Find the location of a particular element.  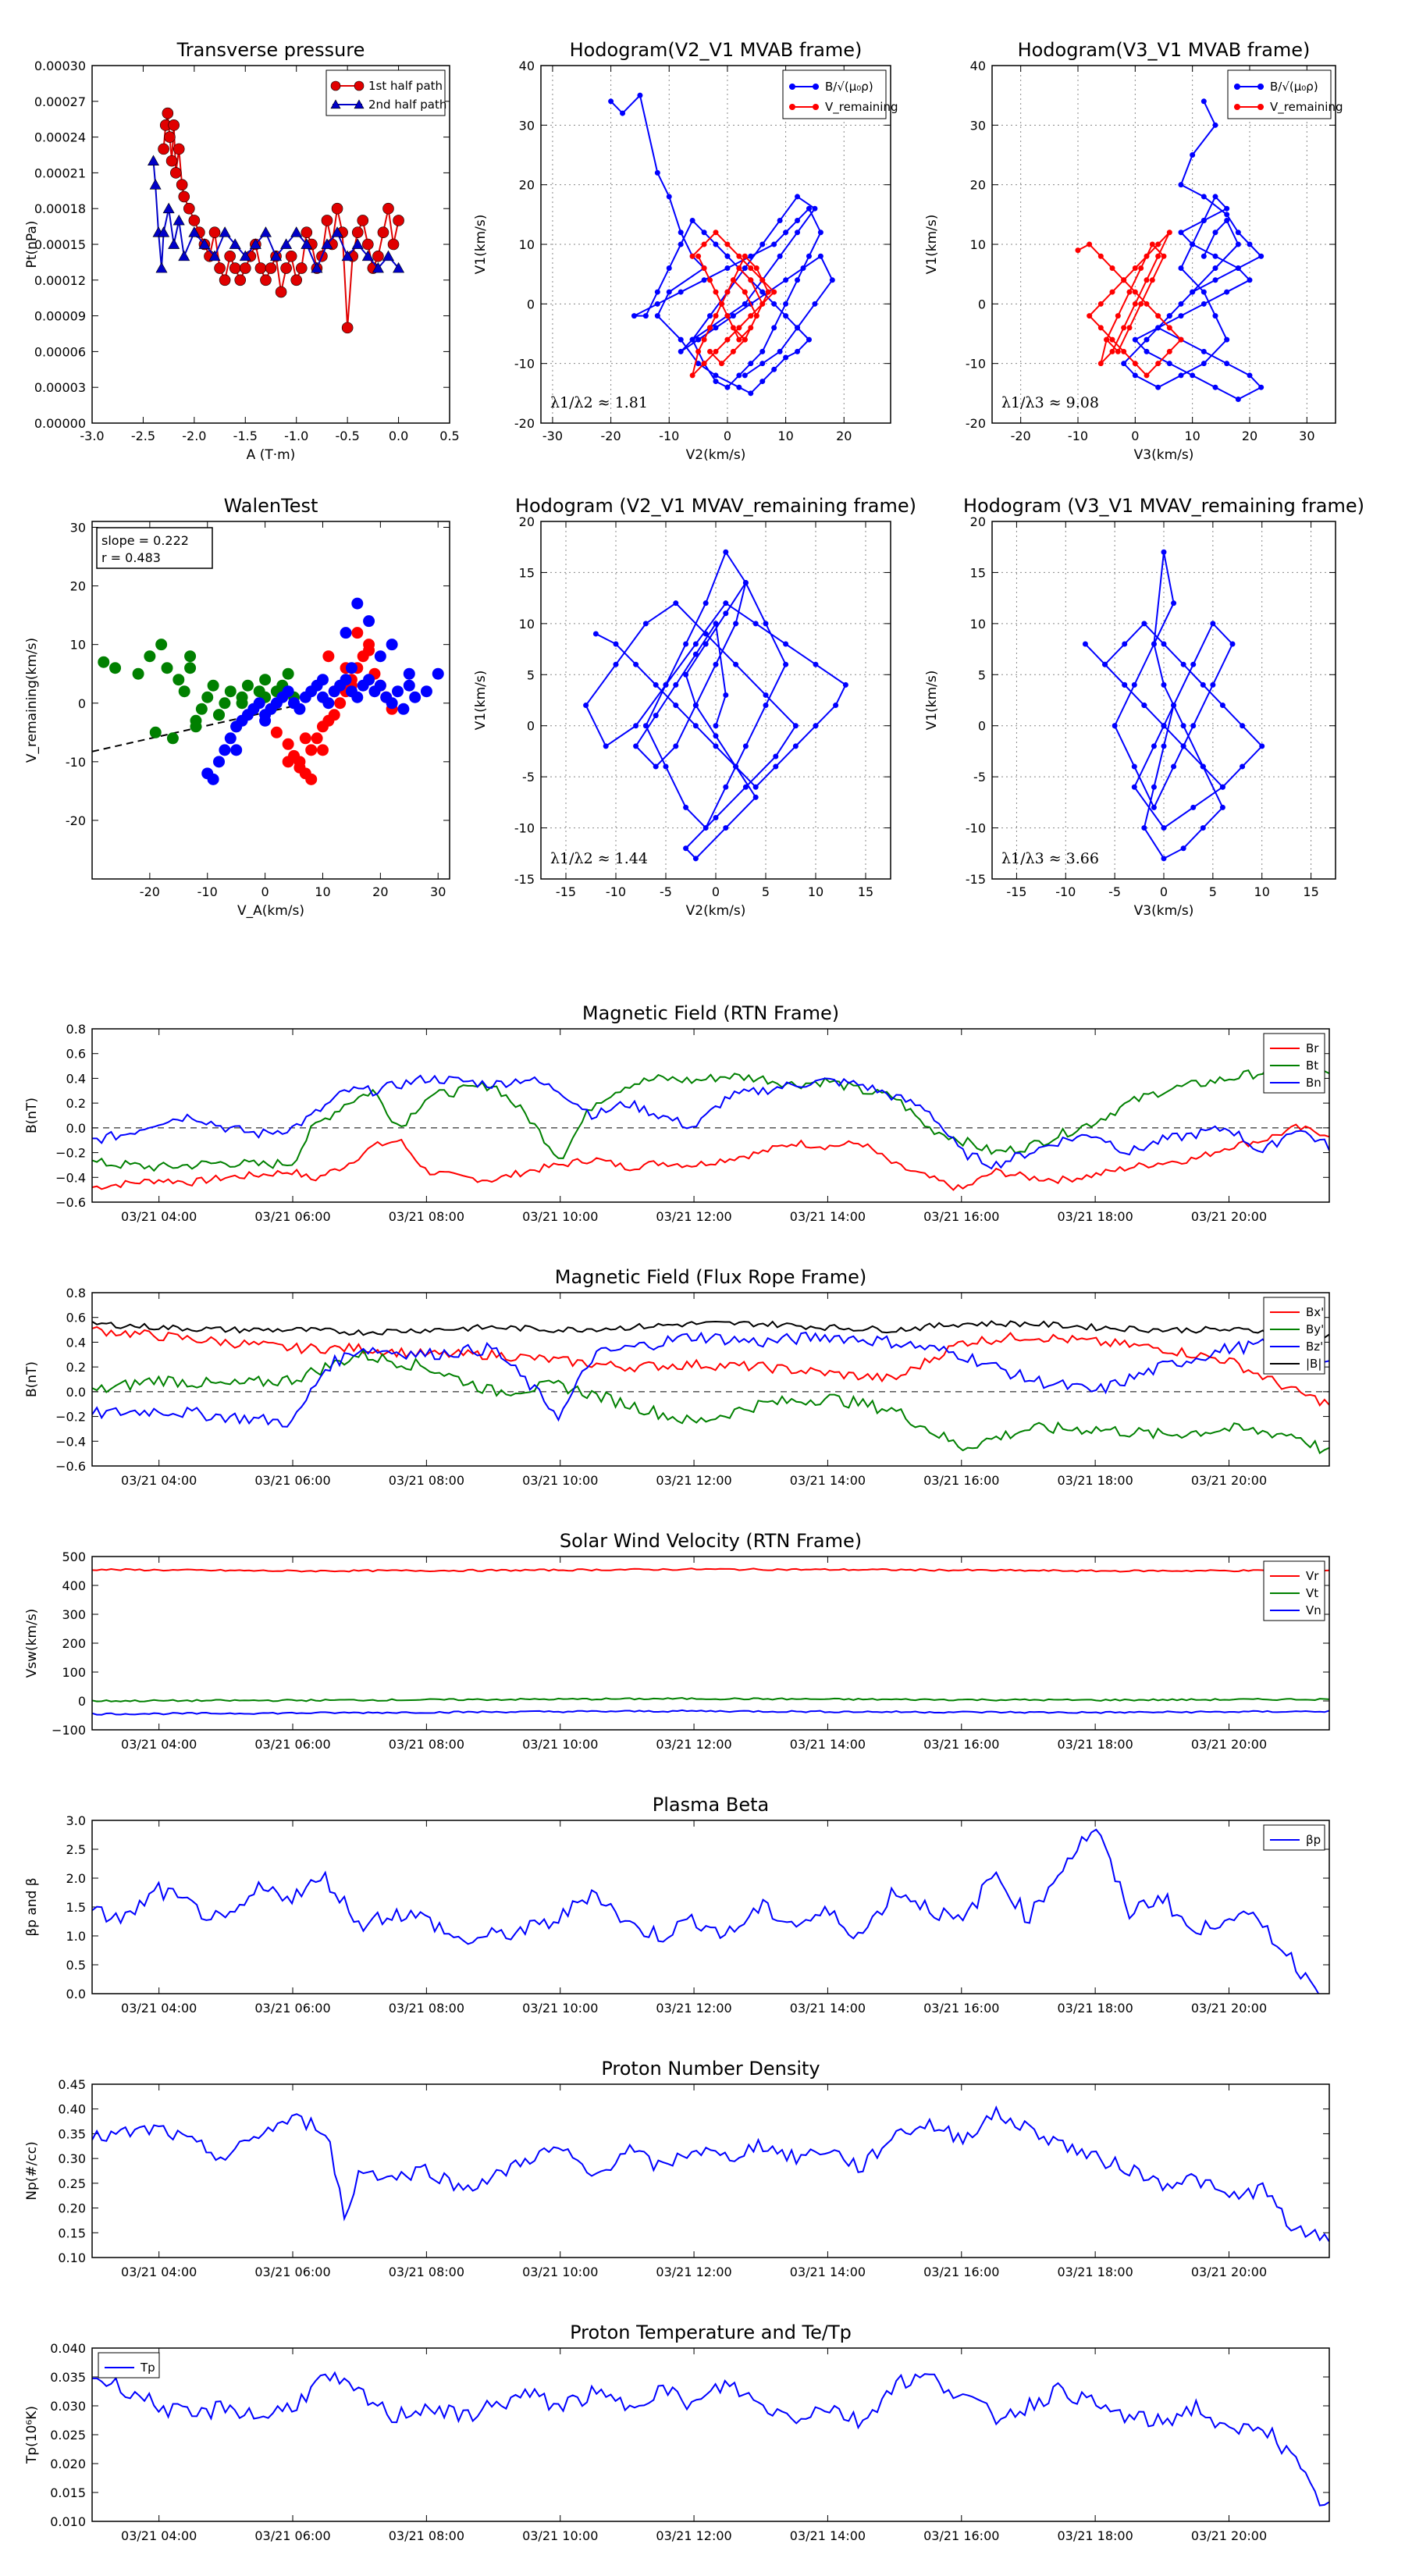

x-tick-label: 03/21 20:00 is located at coordinates (1229, 2272).